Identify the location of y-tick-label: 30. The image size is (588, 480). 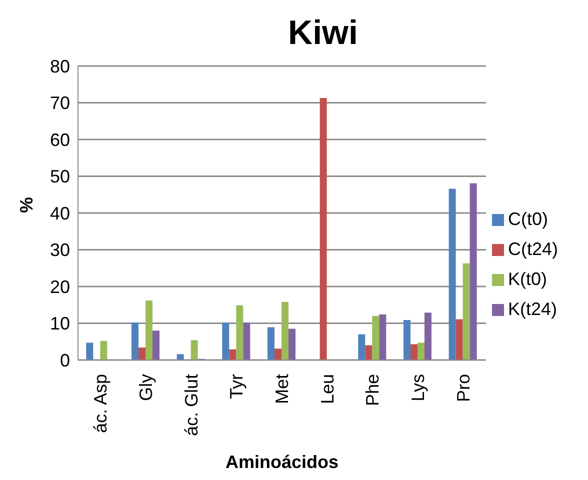
(60, 250).